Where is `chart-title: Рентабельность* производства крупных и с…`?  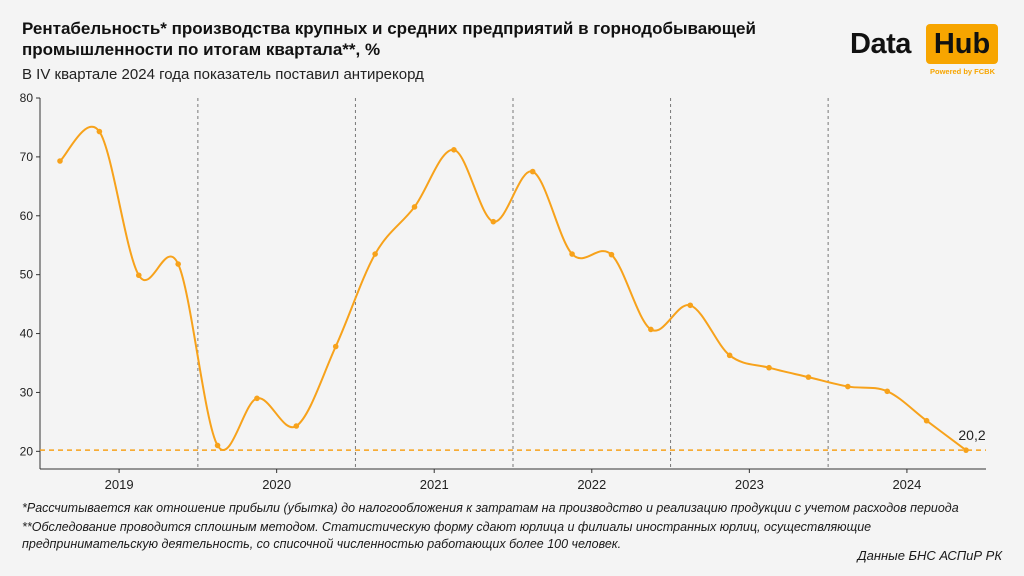 chart-title: Рентабельность* производства крупных и с… is located at coordinates (389, 39).